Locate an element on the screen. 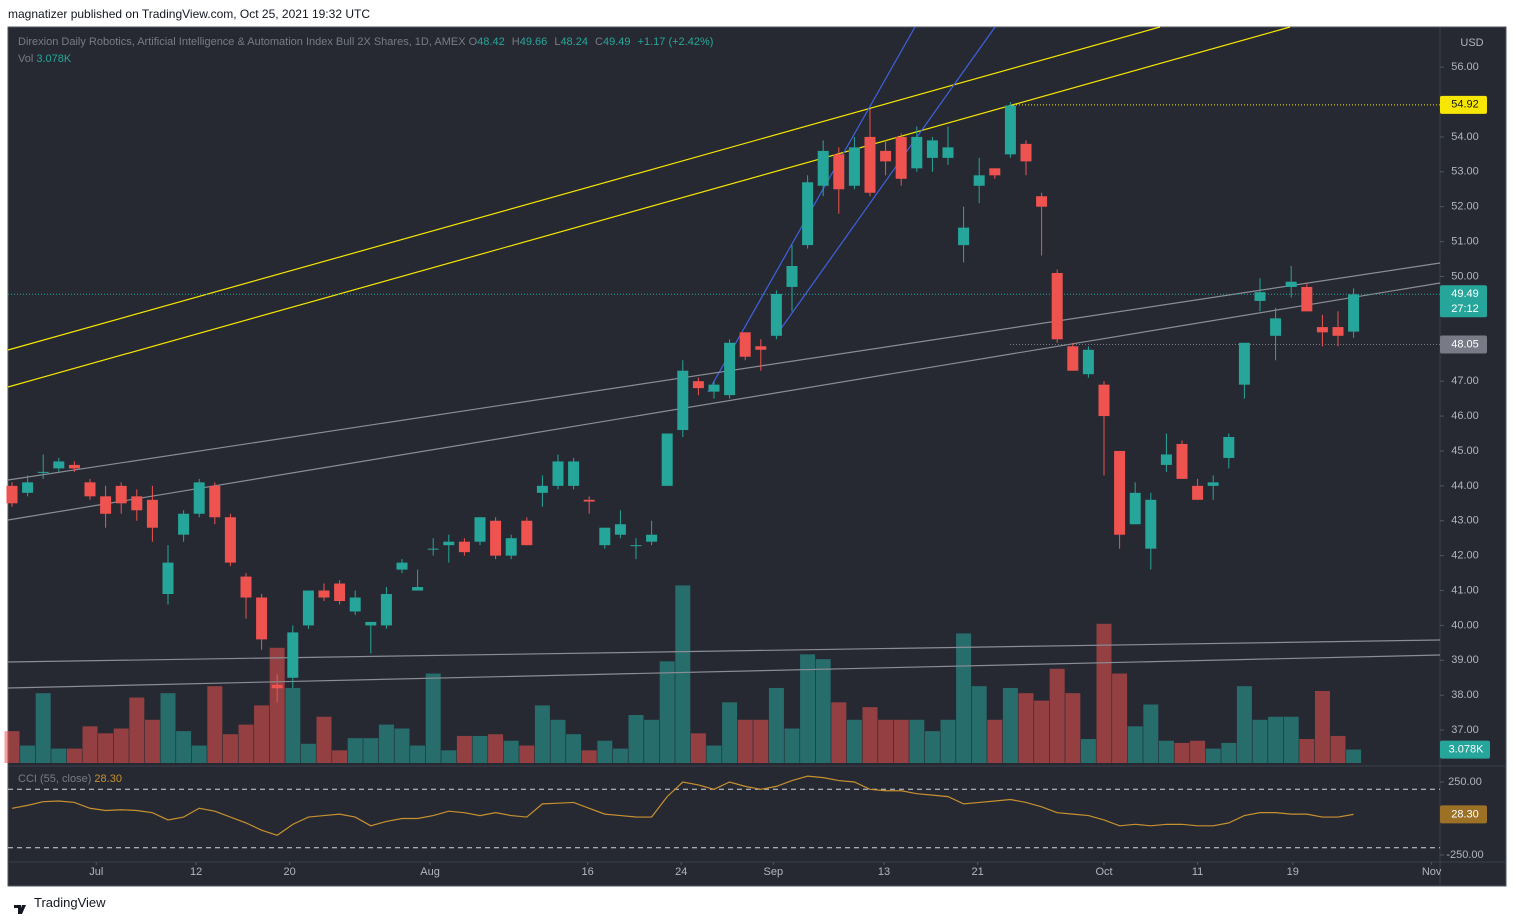 The image size is (1515, 920). cci-tag is located at coordinates (1463, 814).